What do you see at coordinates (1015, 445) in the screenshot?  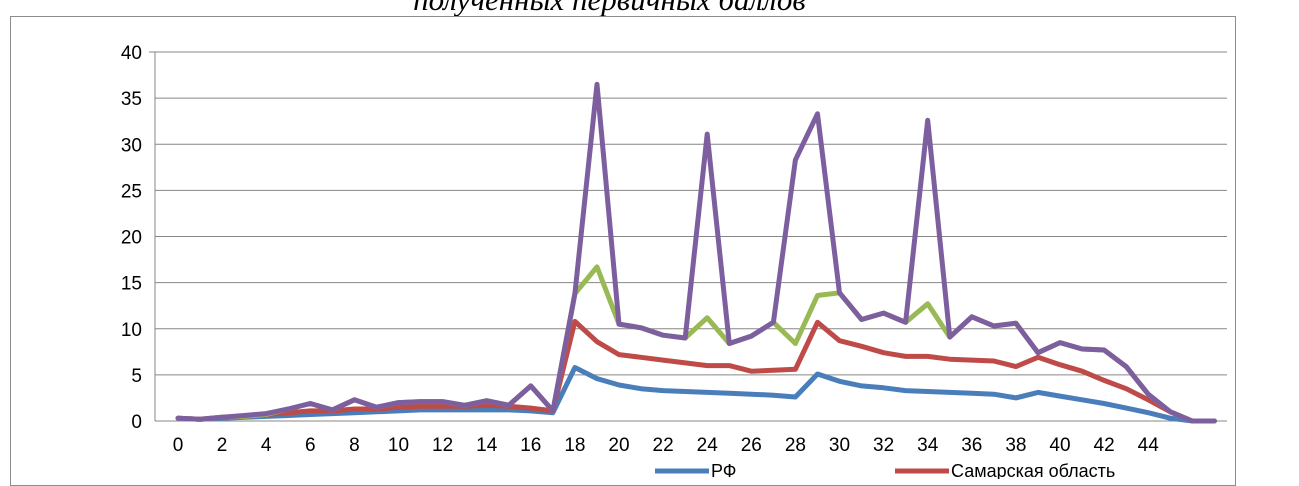 I see `x-tick-label: 38` at bounding box center [1015, 445].